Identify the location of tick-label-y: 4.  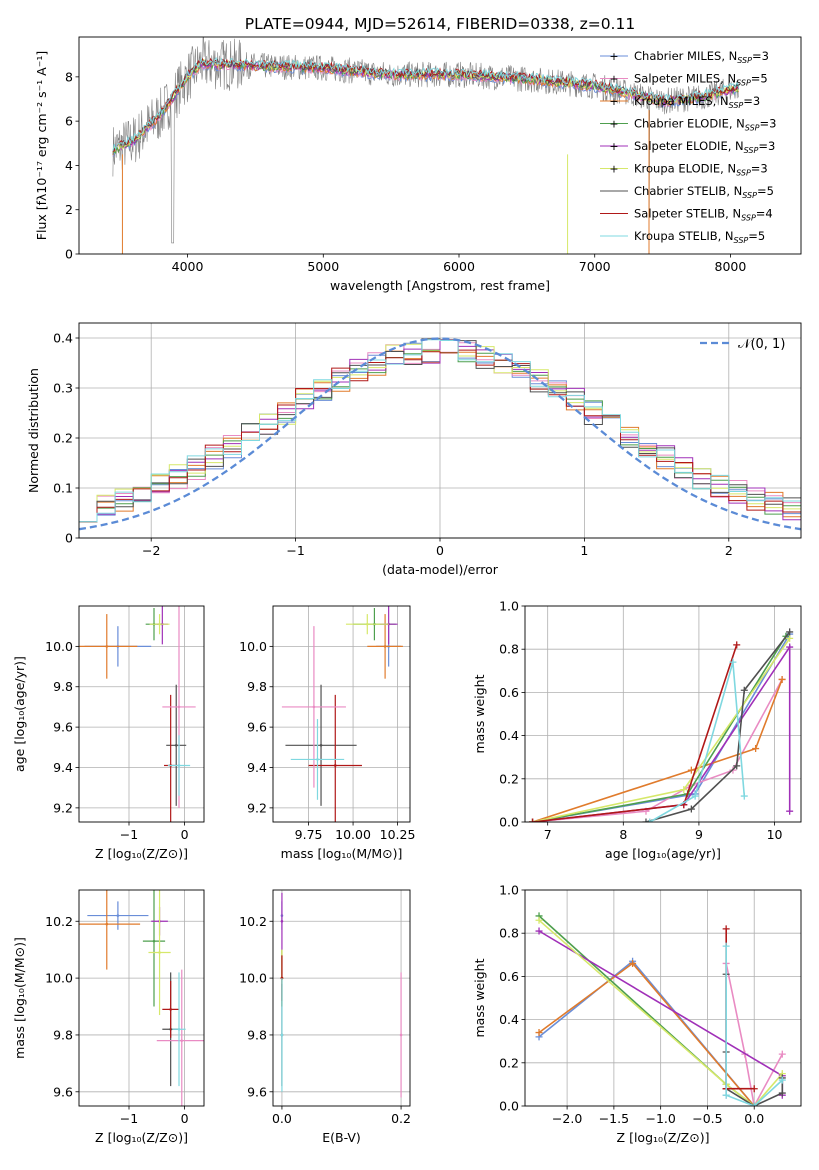
(69, 165).